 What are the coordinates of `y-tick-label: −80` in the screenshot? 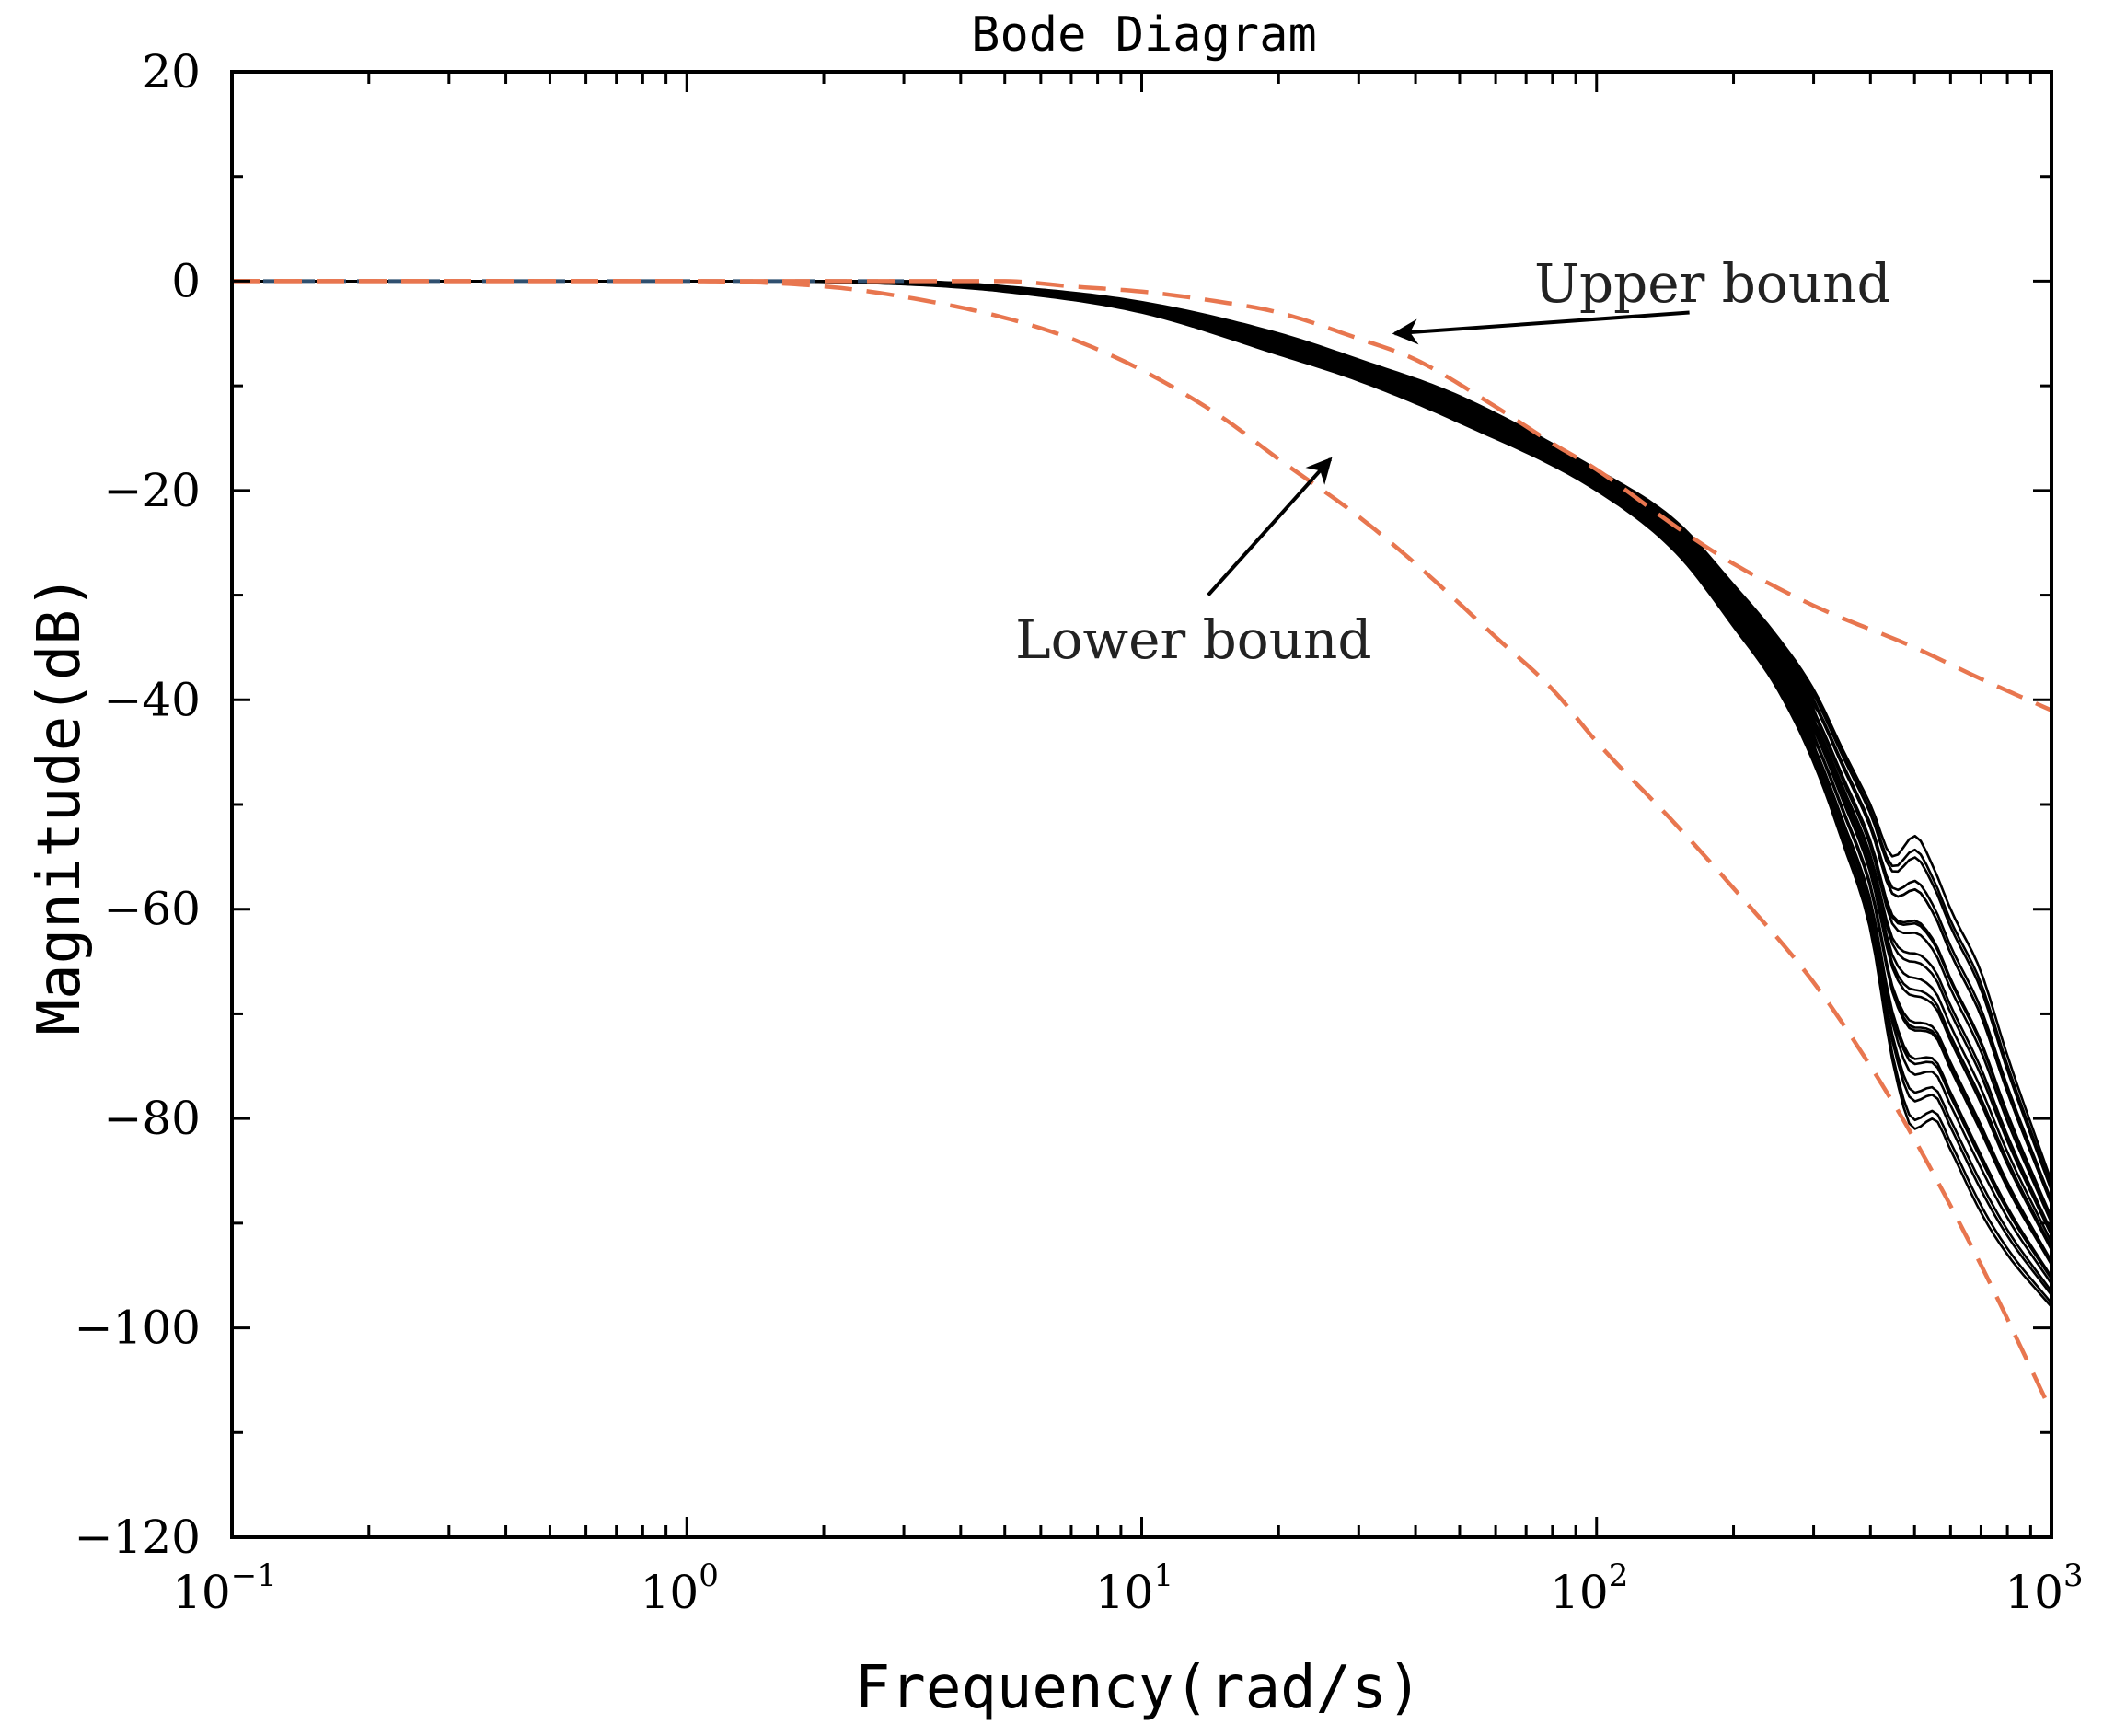 It's located at (152, 1118).